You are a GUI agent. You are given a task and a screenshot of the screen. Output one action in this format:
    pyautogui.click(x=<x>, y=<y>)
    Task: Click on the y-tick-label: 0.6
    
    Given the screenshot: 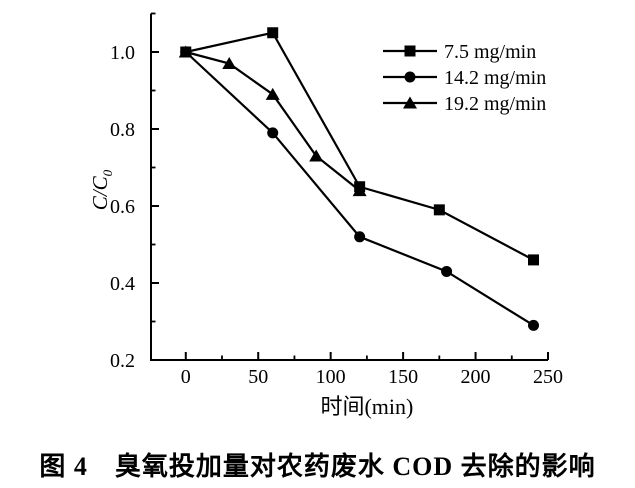 What is the action you would take?
    pyautogui.click(x=122, y=207)
    